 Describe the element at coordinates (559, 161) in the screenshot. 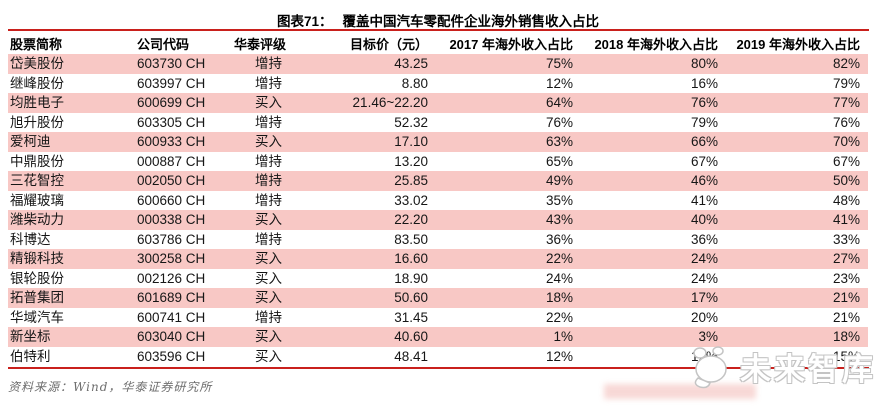

I see `cell-2017-pct: 65%` at that location.